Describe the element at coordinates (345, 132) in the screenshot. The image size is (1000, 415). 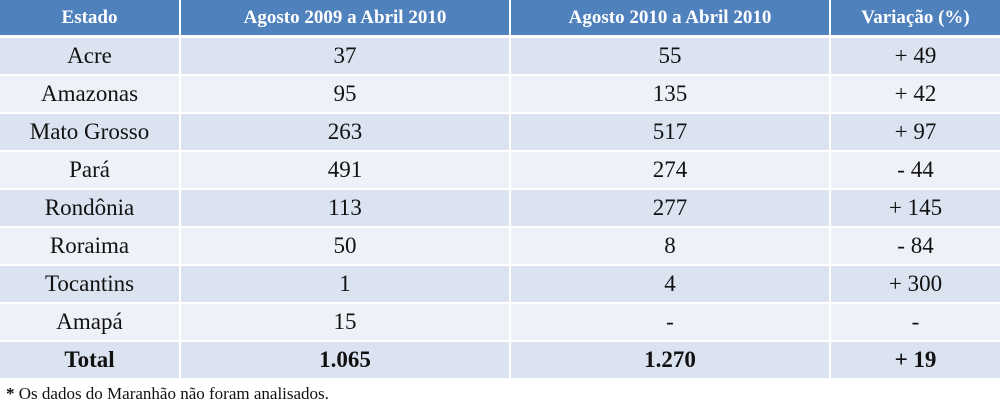
I see `cell-value-2009: 263` at that location.